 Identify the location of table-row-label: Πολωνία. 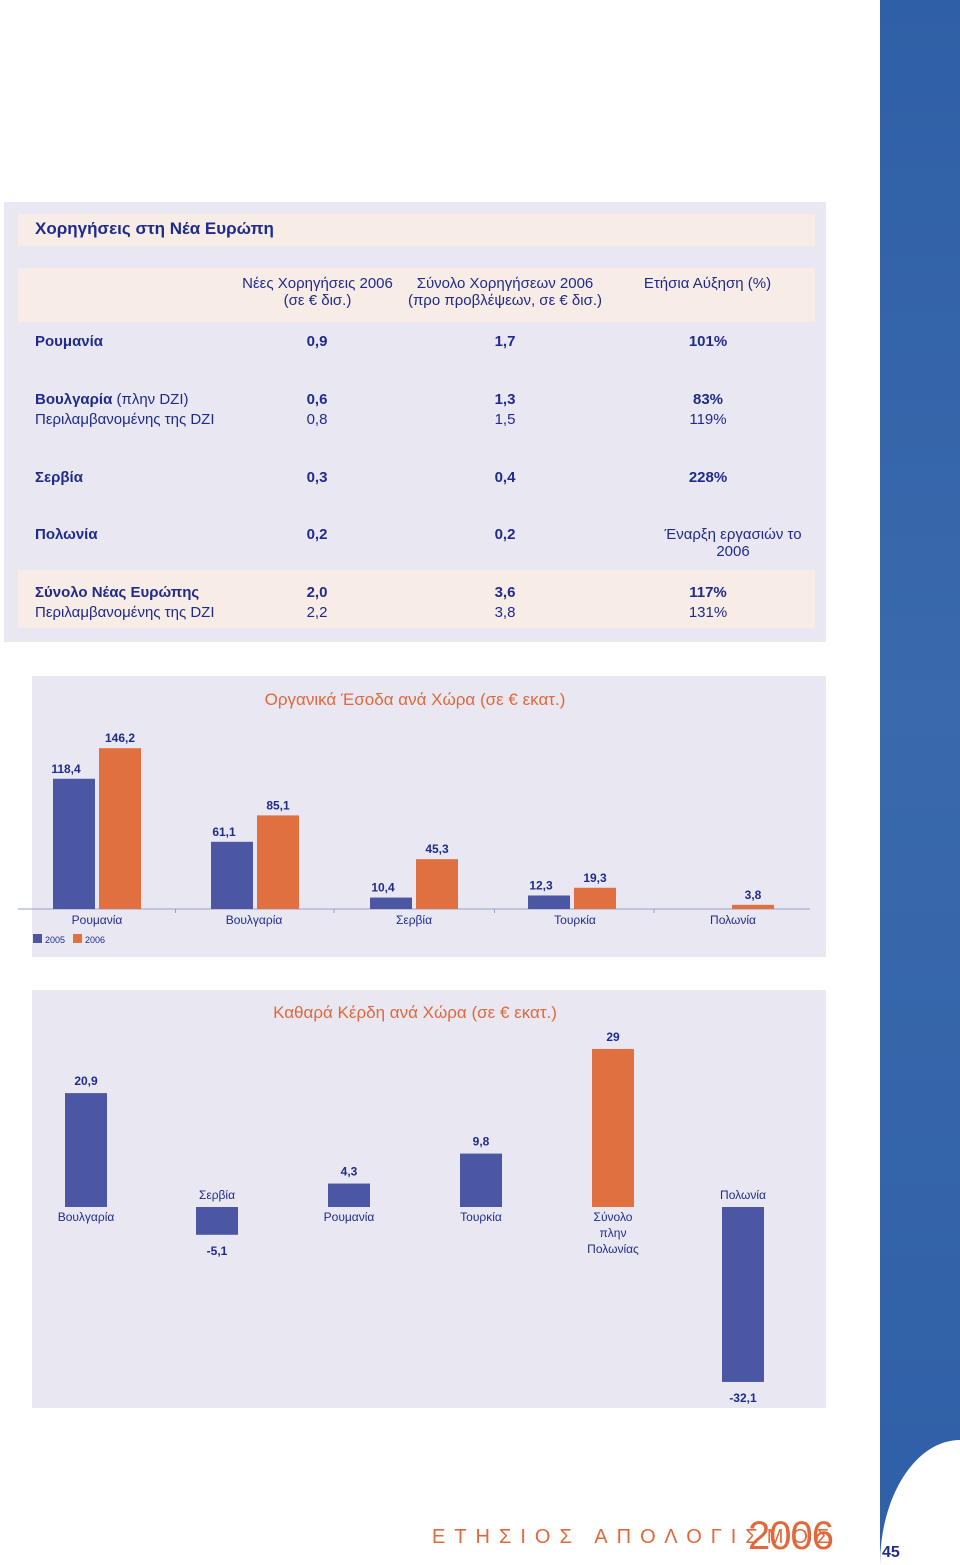
(66, 534).